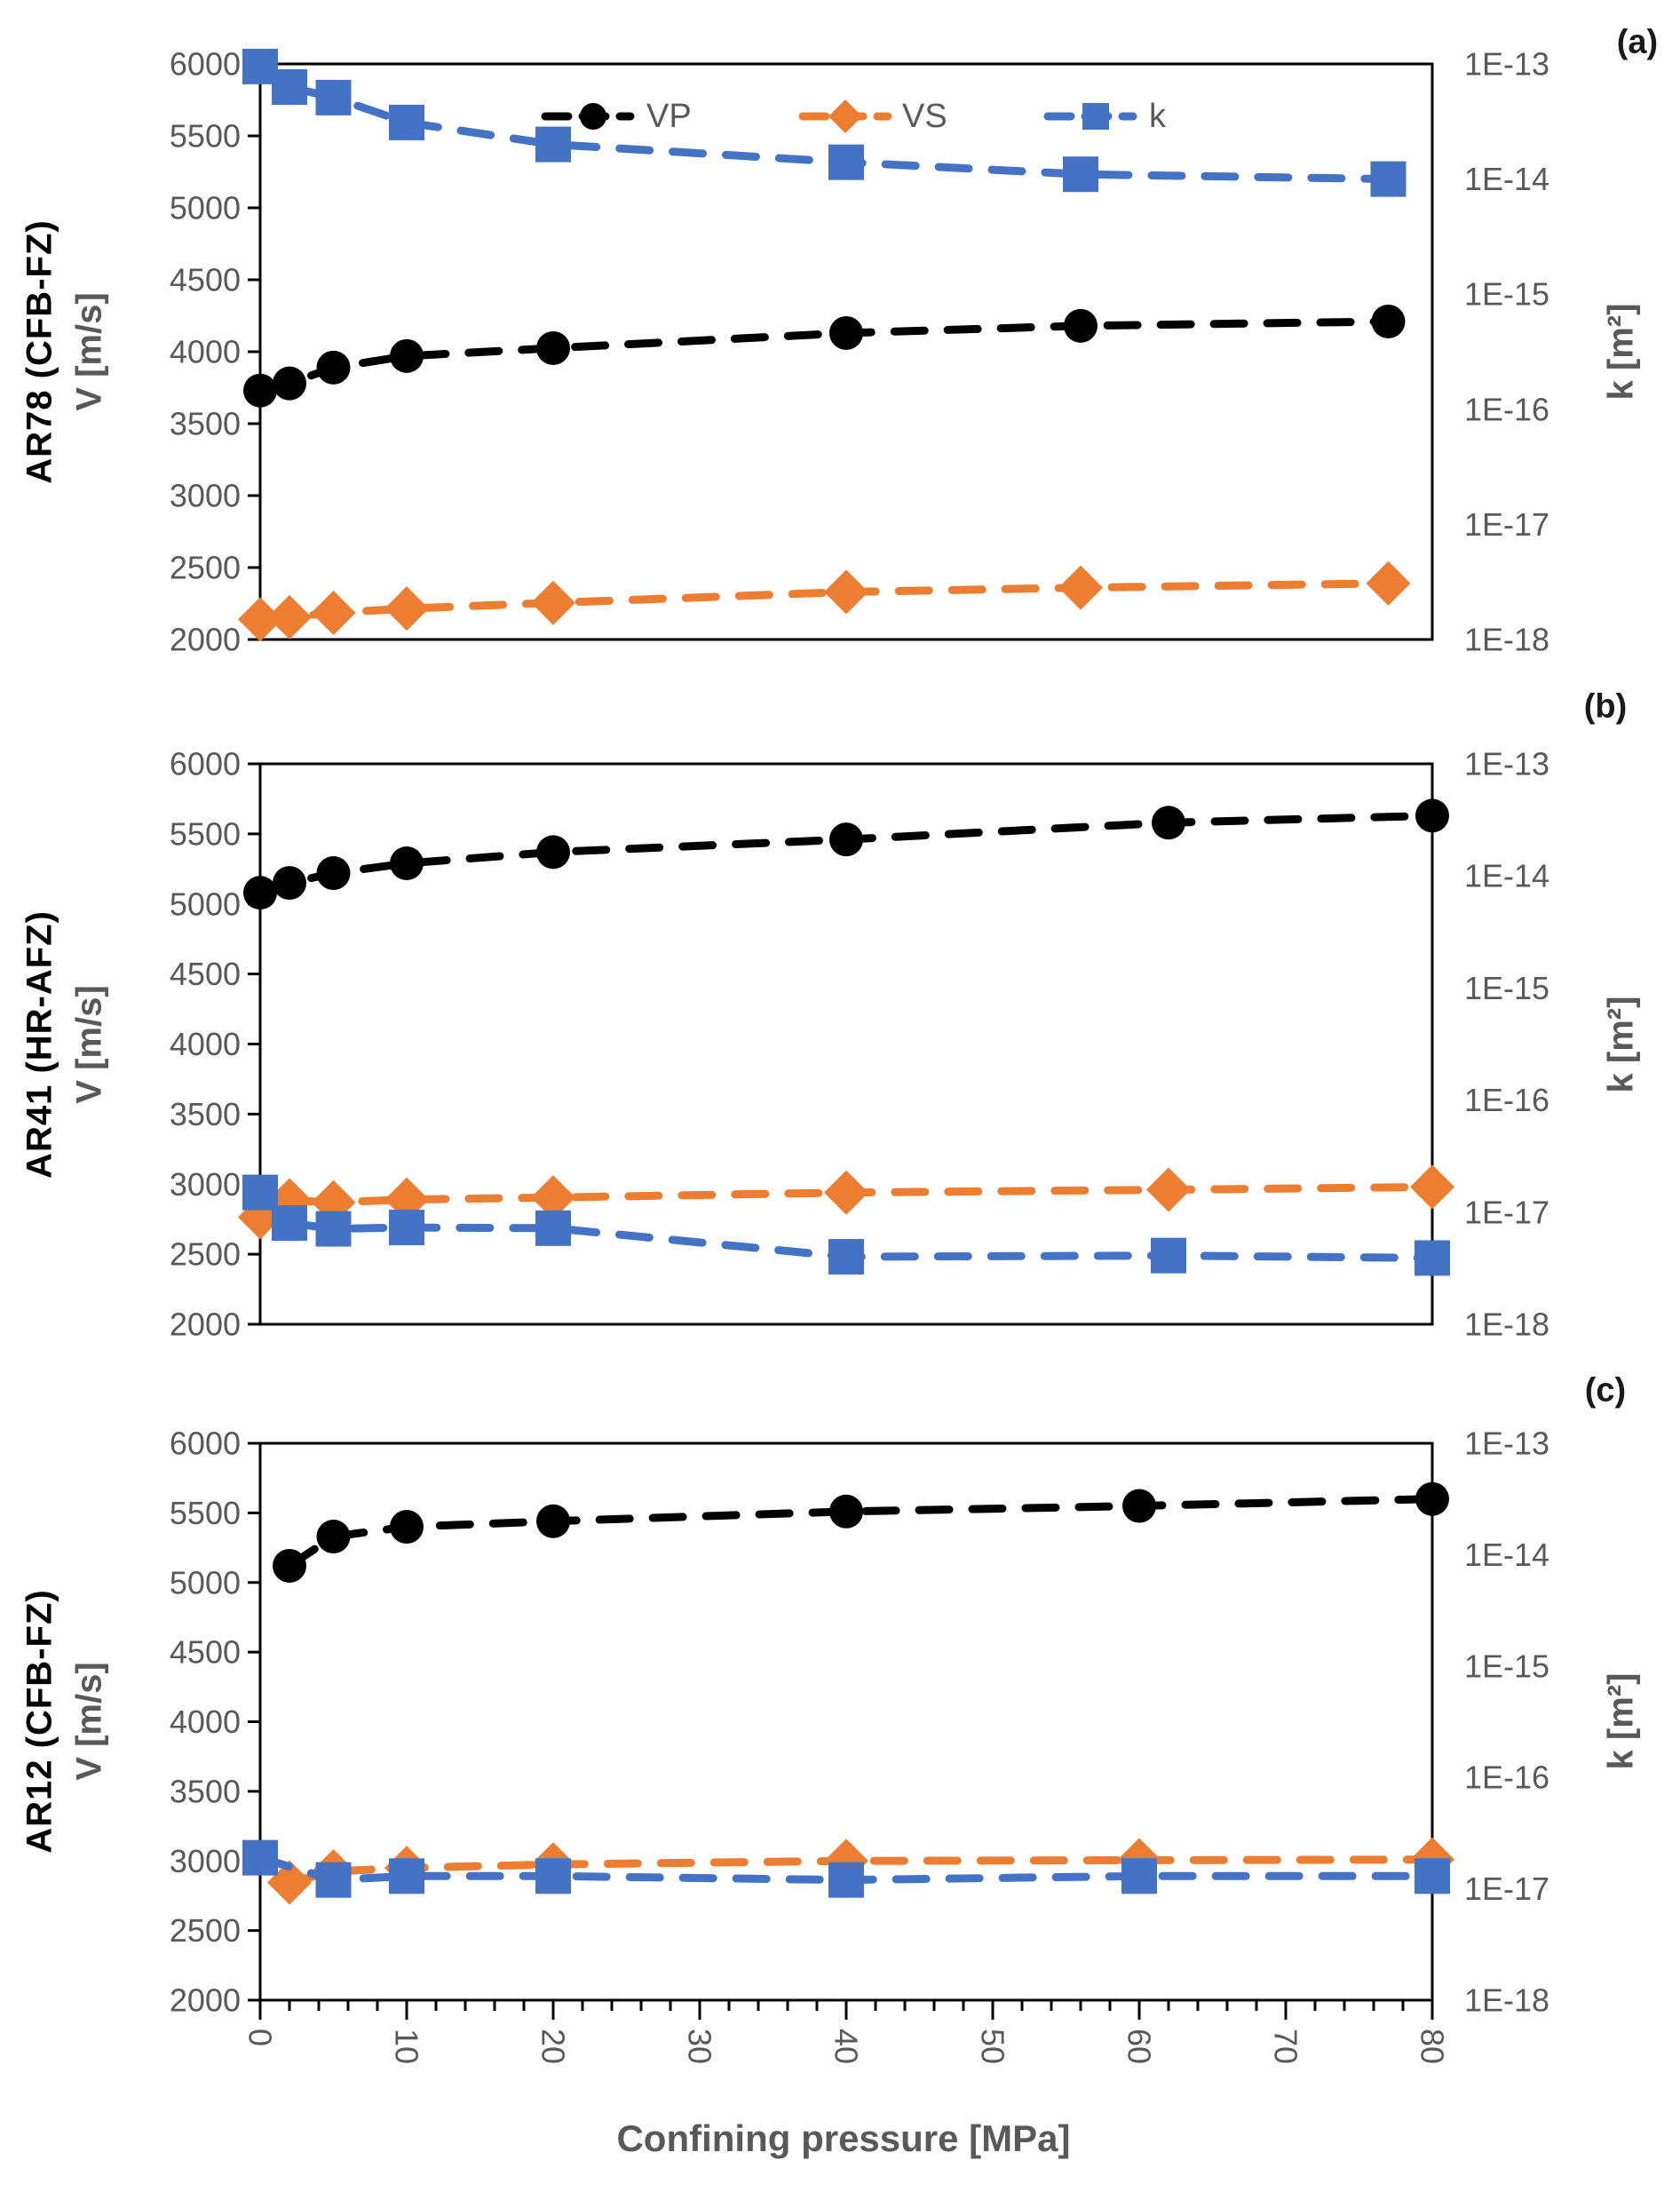 This screenshot has width=1680, height=2192. Describe the element at coordinates (846, 2046) in the screenshot. I see `x-tick-label: 40` at that location.